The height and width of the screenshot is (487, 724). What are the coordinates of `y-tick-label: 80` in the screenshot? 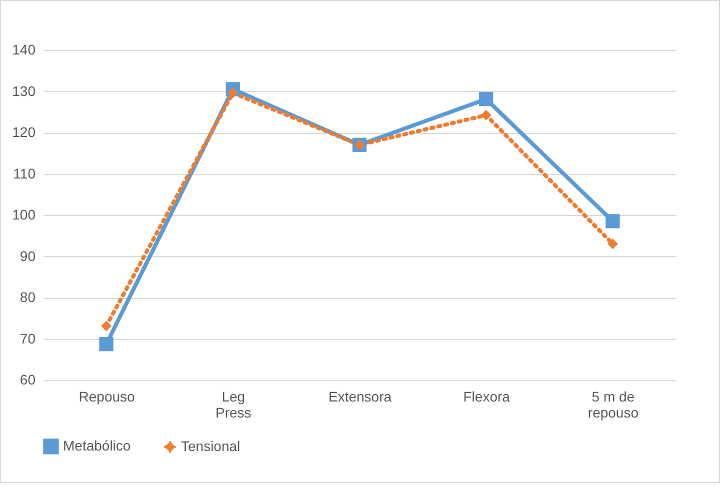 It's located at (28, 297).